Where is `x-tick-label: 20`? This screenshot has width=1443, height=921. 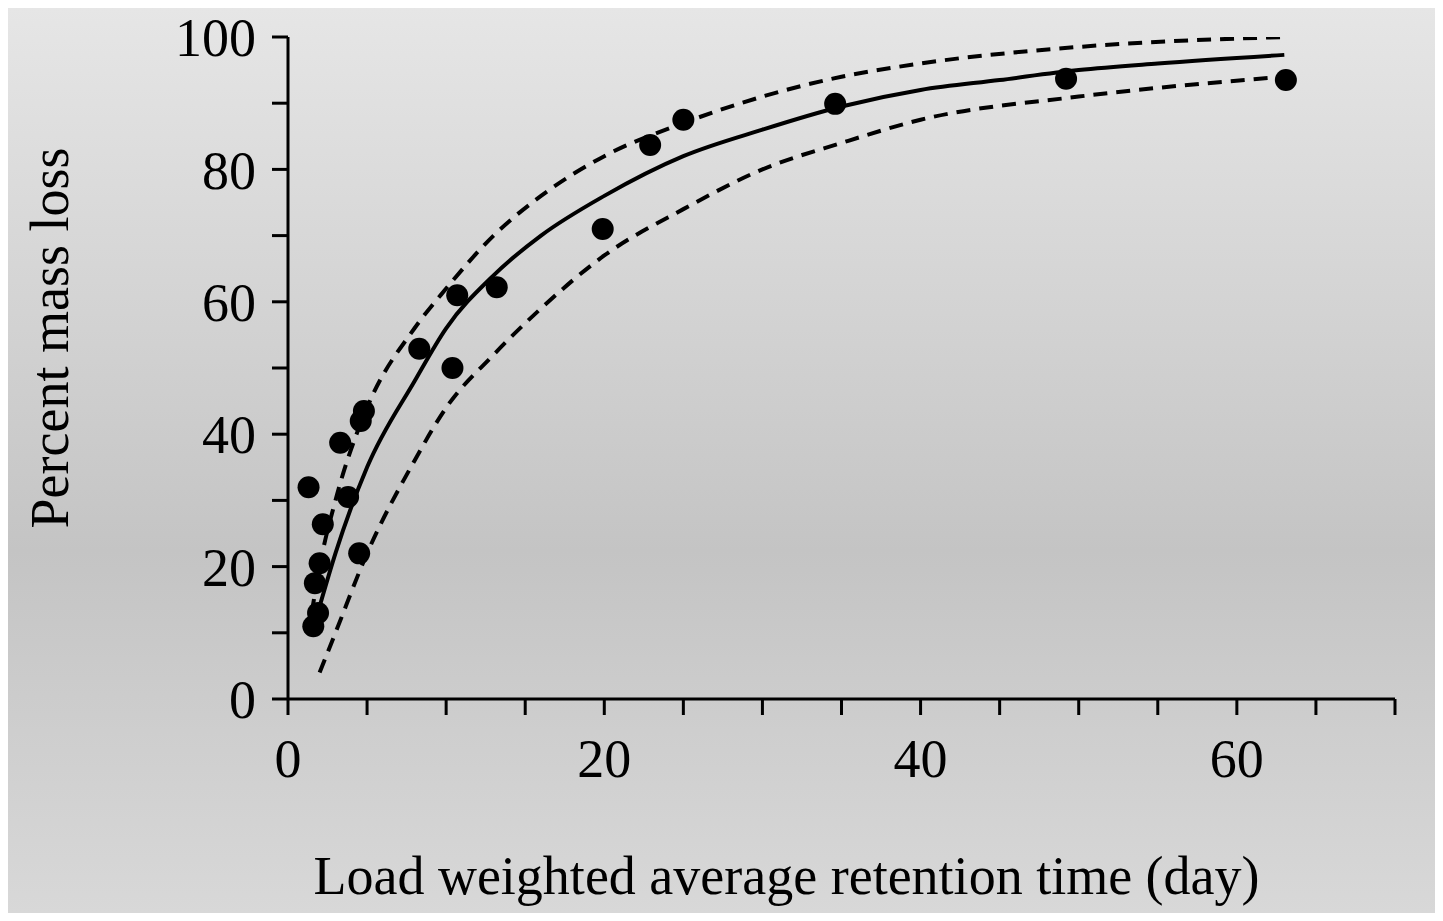 x-tick-label: 20 is located at coordinates (604, 759).